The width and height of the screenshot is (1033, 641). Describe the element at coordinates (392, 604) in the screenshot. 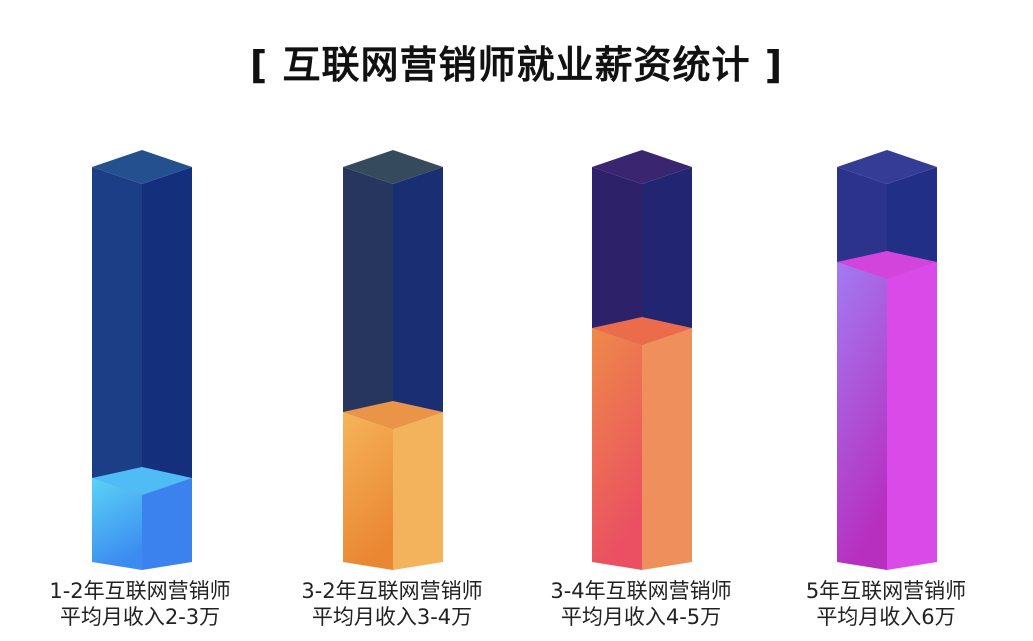

I see `bar-label-2: 3-2年互联网营销师 平均月收入3-4万` at that location.